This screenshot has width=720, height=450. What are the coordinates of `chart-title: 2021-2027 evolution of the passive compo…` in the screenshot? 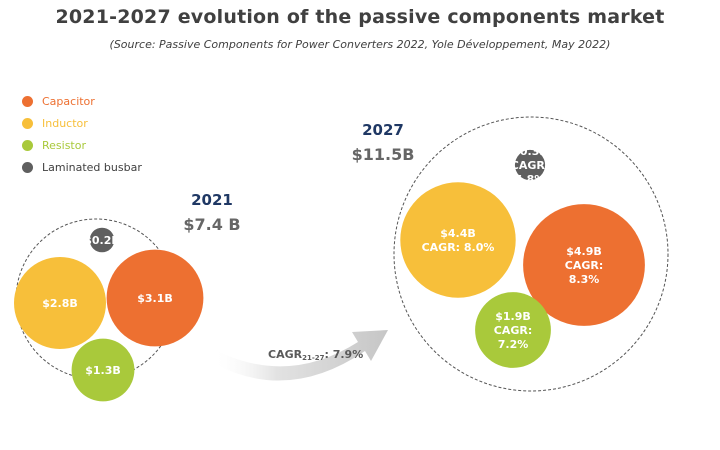 It's located at (360, 17).